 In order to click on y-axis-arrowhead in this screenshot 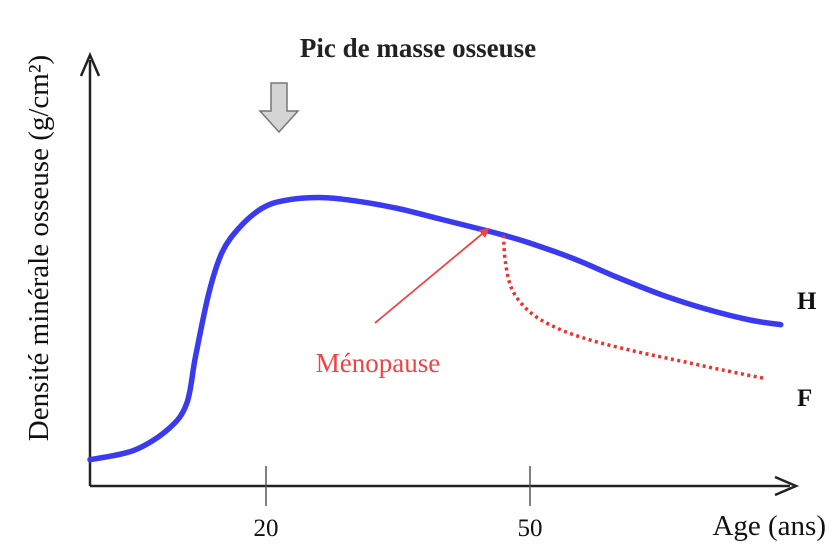, I will do `click(90, 64)`.